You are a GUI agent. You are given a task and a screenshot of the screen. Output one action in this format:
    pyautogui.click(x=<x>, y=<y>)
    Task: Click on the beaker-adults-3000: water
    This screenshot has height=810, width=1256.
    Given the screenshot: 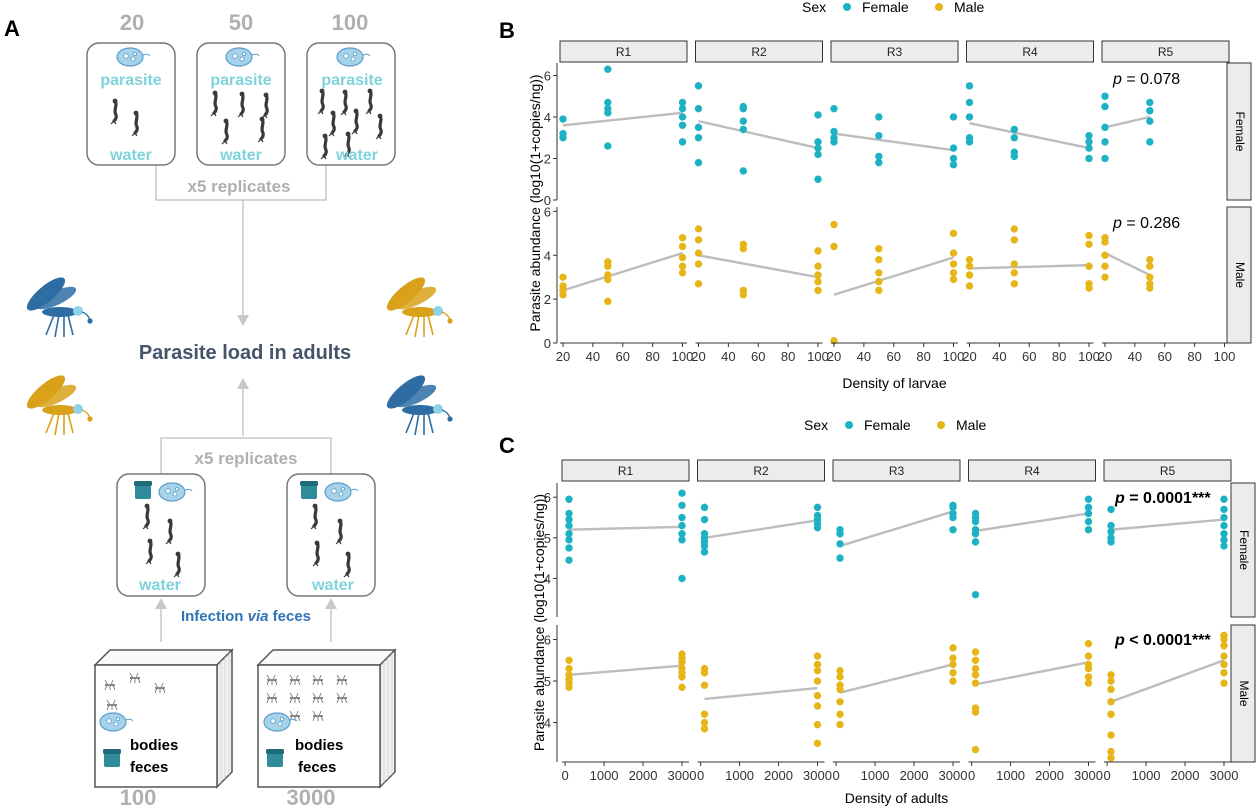 What is the action you would take?
    pyautogui.click(x=331, y=535)
    